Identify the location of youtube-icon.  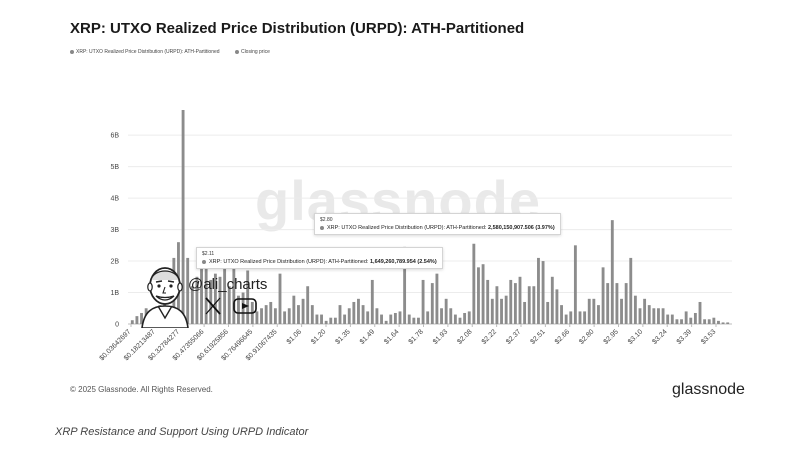
(245, 306).